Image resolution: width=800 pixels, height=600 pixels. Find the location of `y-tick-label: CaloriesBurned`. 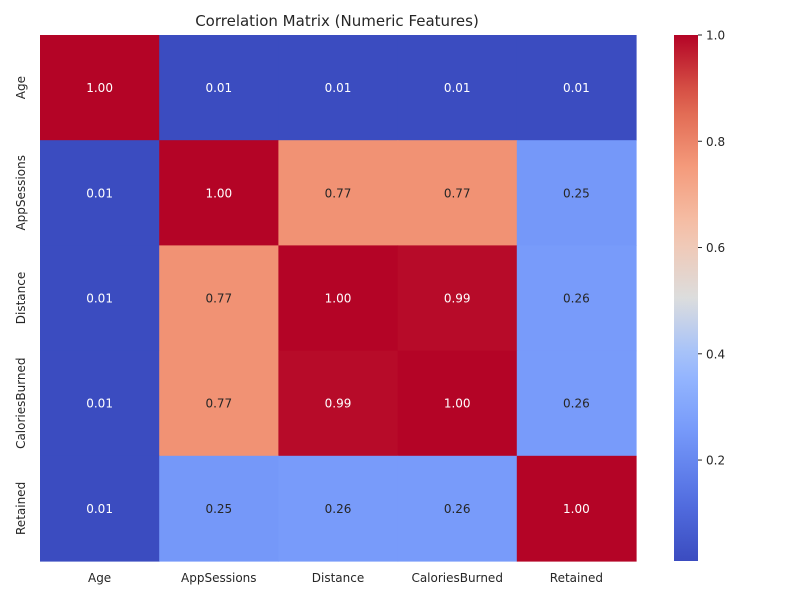

y-tick-label: CaloriesBurned is located at coordinates (21, 402).